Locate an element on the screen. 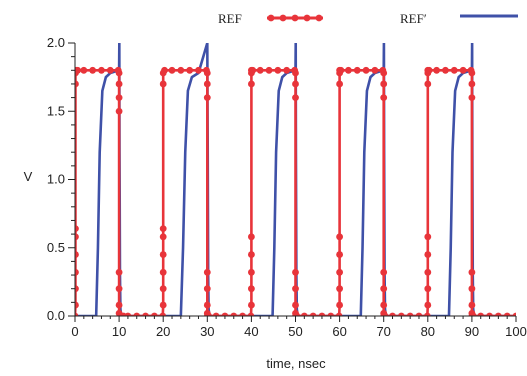 The width and height of the screenshot is (527, 376). x-tick-labels: 0 10 20 30 40 50 60 70 80 90 100 is located at coordinates (298, 331).